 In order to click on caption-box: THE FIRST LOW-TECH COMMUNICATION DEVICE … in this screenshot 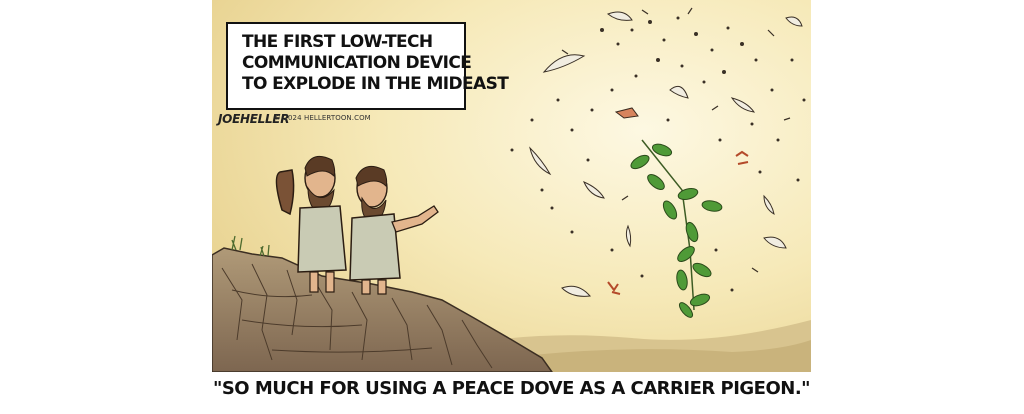, I will do `click(367, 66)`.